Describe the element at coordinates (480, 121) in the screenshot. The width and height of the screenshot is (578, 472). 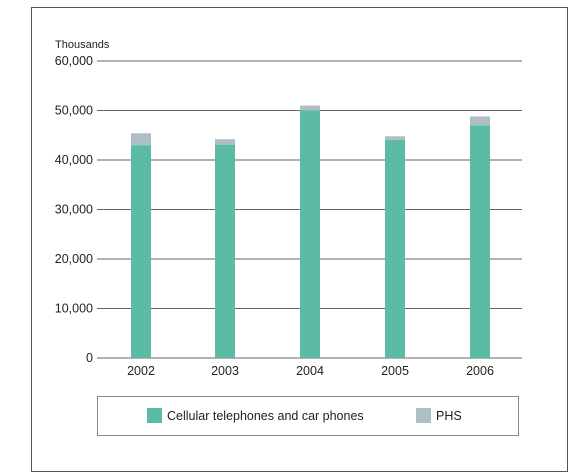
I see `bar-phs-2006` at that location.